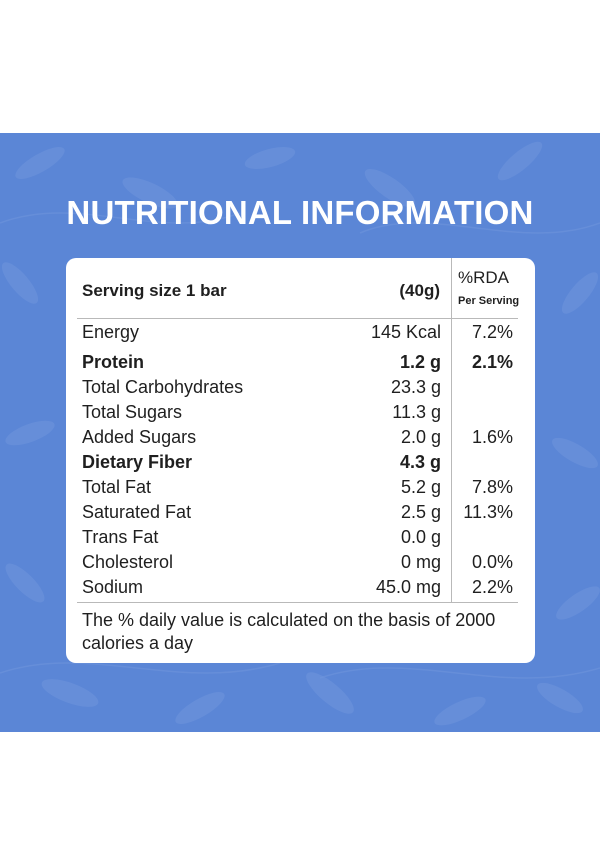 This screenshot has height=866, width=600. I want to click on nutrient-rda: 7.2%, so click(492, 332).